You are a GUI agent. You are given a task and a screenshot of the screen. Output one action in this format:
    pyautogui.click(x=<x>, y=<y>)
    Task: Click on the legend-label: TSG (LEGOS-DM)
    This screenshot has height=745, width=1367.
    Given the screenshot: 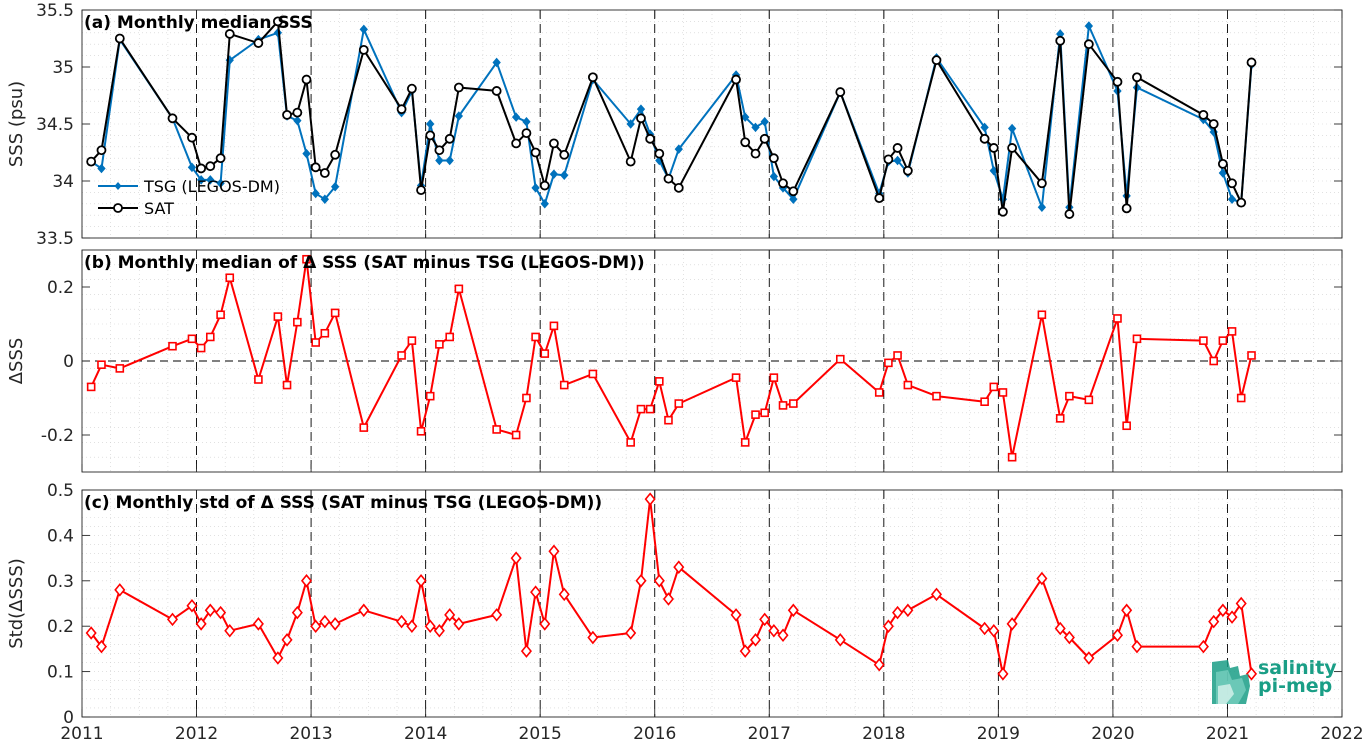 What is the action you would take?
    pyautogui.click(x=211, y=186)
    